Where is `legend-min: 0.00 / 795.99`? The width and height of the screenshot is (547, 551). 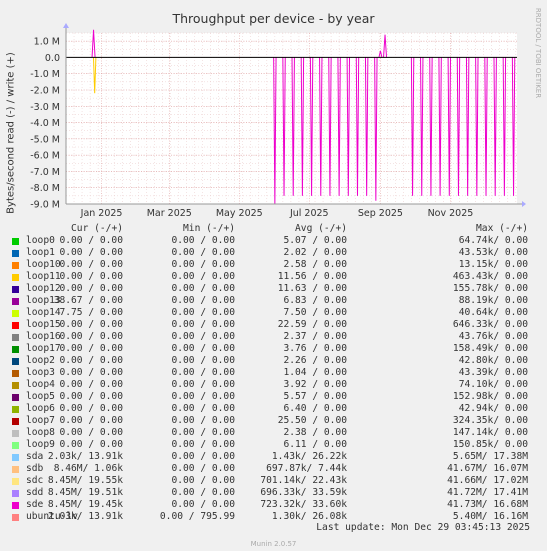
legend-min: 0.00 / 795.99 is located at coordinates (197, 516).